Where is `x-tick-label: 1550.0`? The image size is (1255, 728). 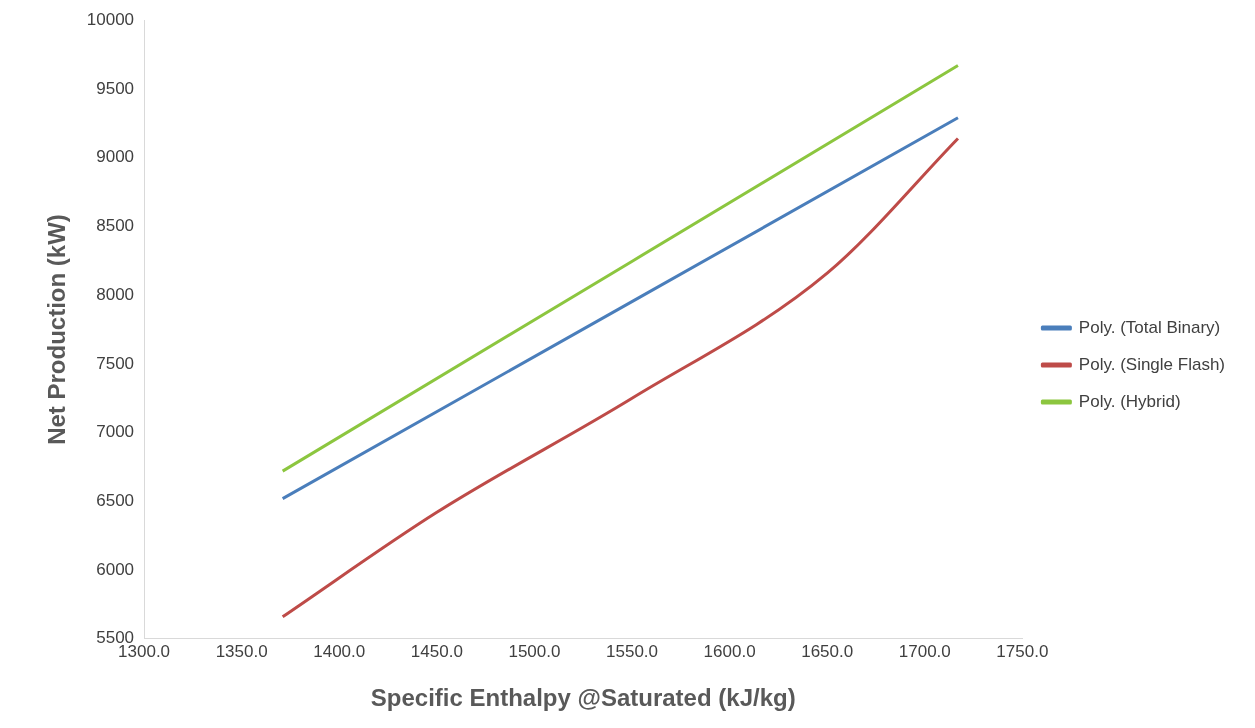
x-tick-label: 1550.0 is located at coordinates (632, 651).